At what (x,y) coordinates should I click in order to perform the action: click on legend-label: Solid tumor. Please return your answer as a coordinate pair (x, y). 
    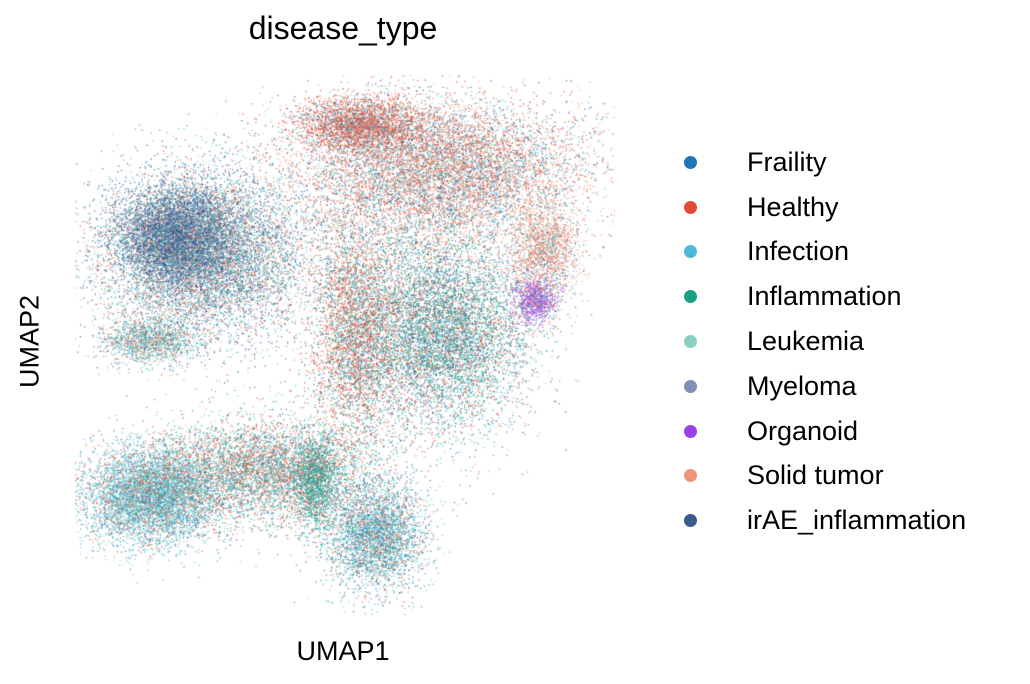
    Looking at the image, I should click on (815, 475).